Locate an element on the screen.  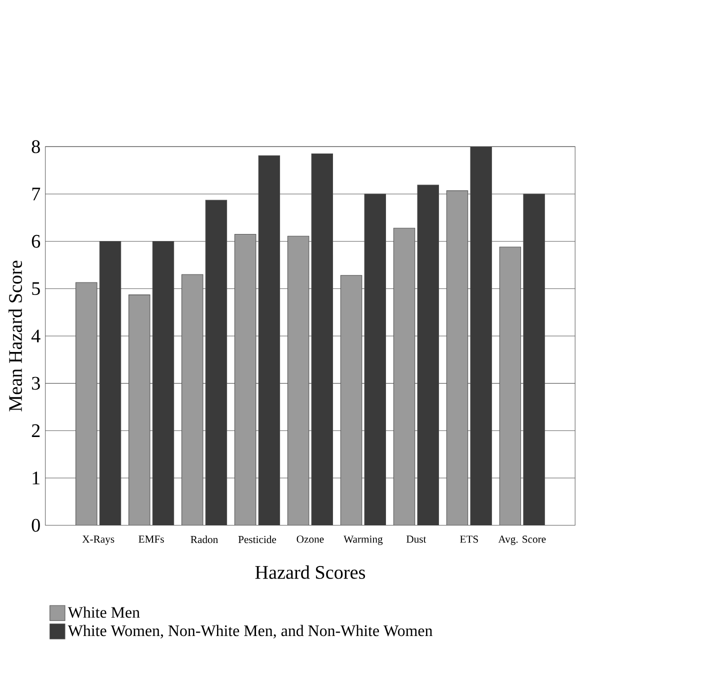
y-tick-label: 7 is located at coordinates (36, 194).